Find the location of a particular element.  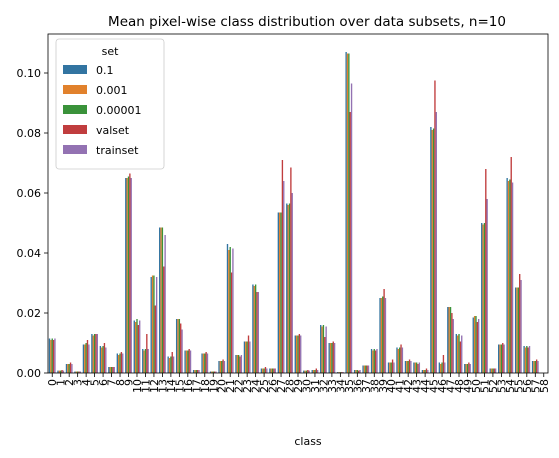

y-tick-label: 0.02 is located at coordinates (29, 313).